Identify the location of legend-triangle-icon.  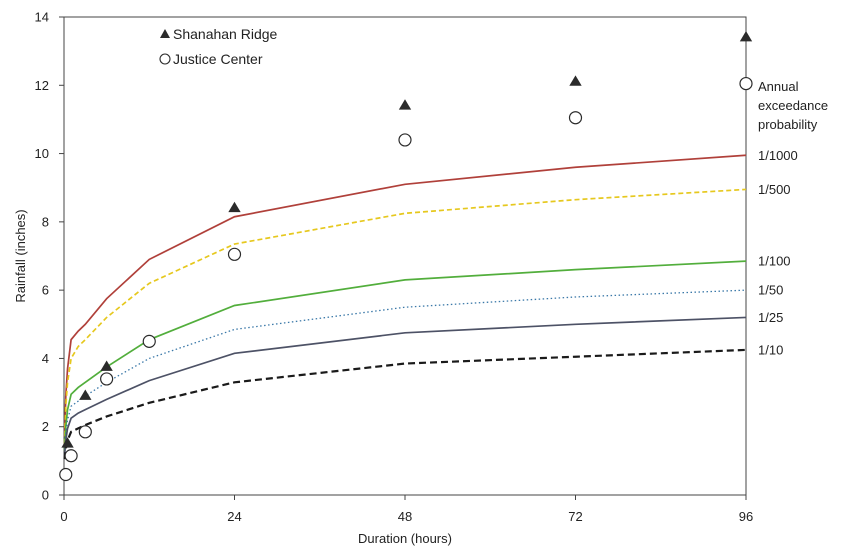
(165, 33).